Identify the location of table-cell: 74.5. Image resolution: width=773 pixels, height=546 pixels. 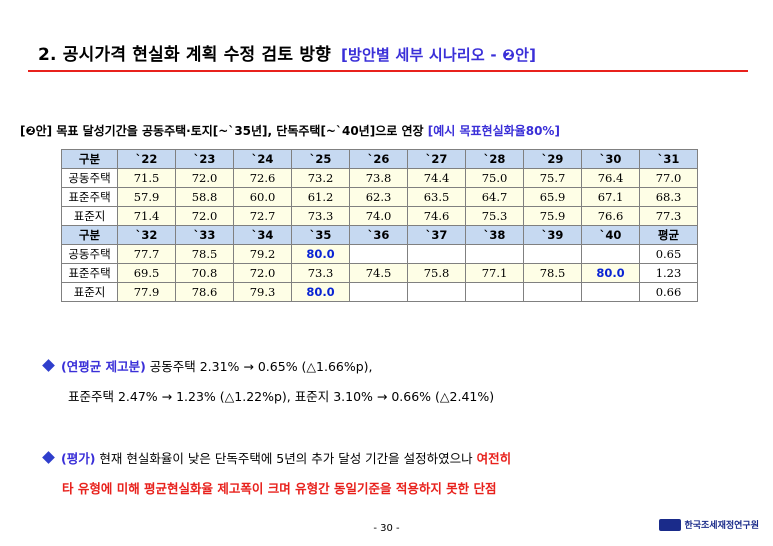
(378, 273).